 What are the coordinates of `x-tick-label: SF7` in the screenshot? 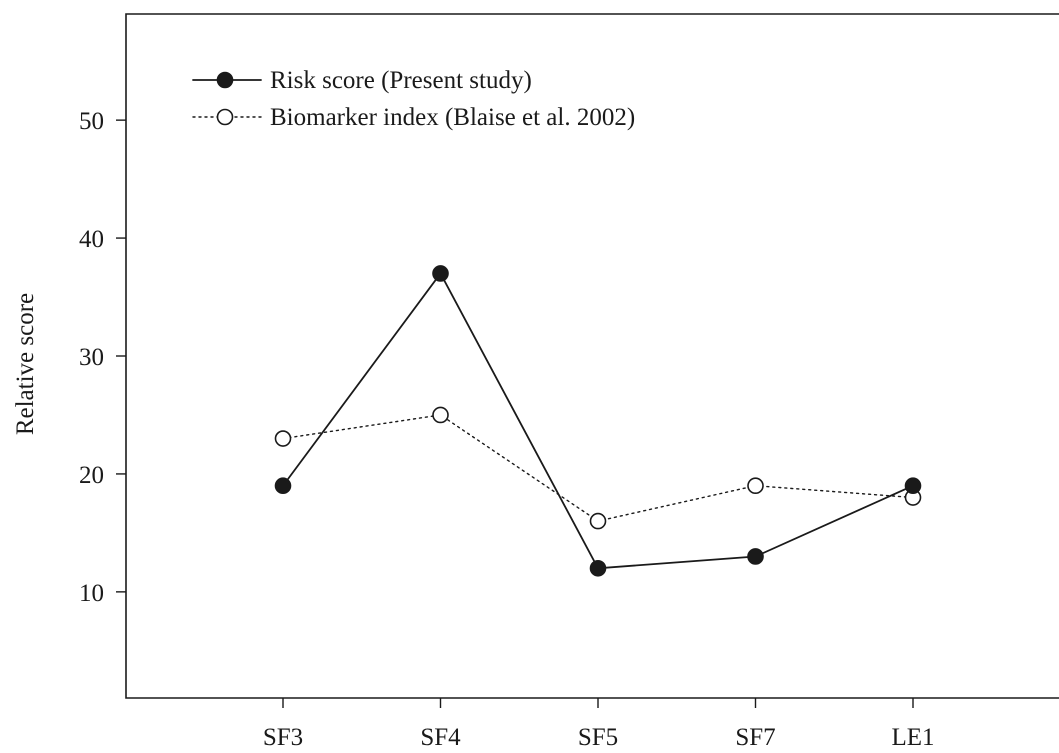 It's located at (755, 737).